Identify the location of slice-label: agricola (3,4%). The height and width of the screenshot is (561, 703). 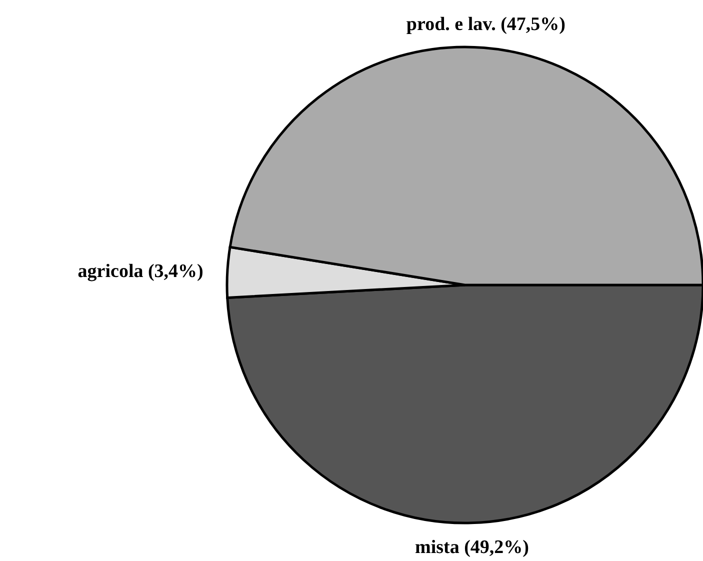
(141, 271).